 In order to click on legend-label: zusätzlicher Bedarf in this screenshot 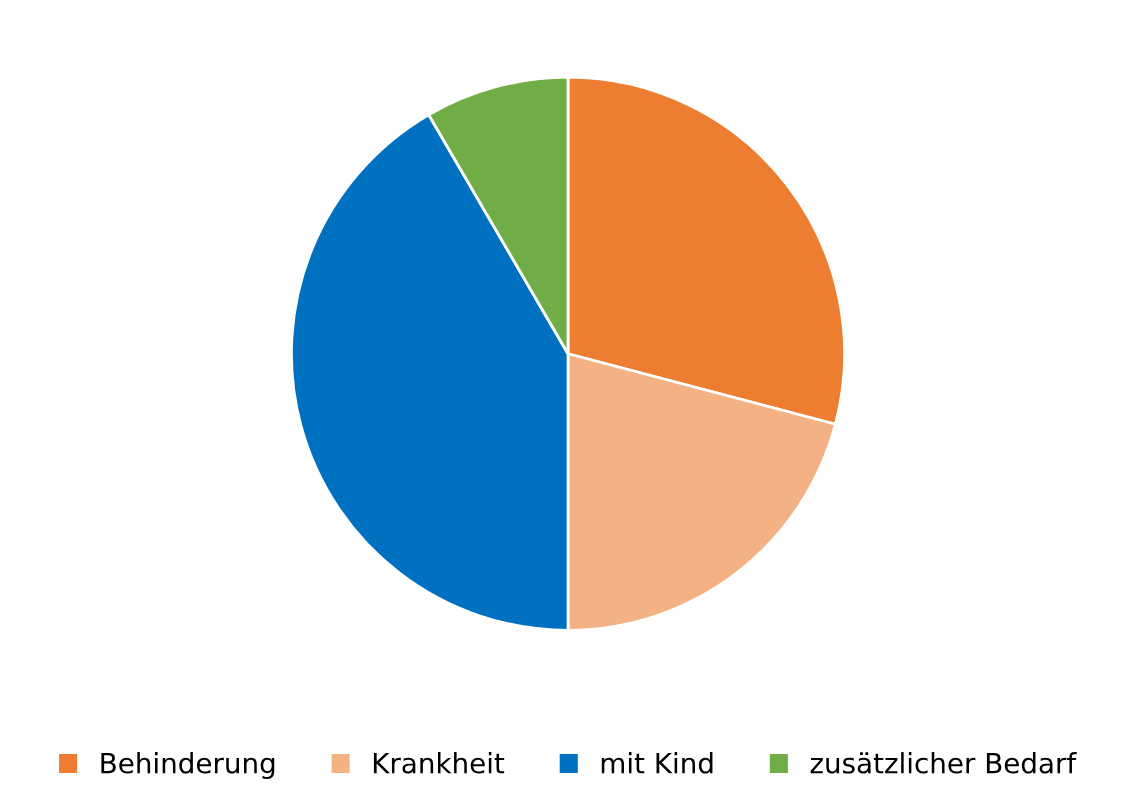, I will do `click(943, 763)`.